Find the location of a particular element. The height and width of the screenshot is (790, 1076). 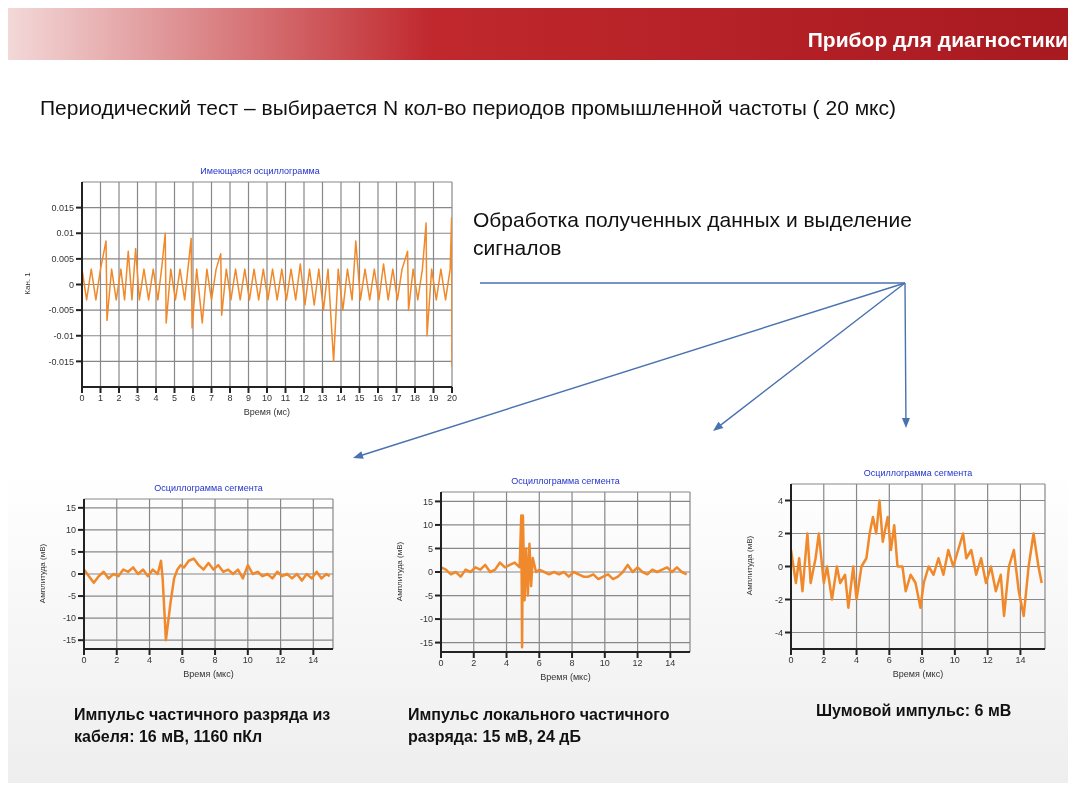

x-tick-label: 1 is located at coordinates (100, 398).